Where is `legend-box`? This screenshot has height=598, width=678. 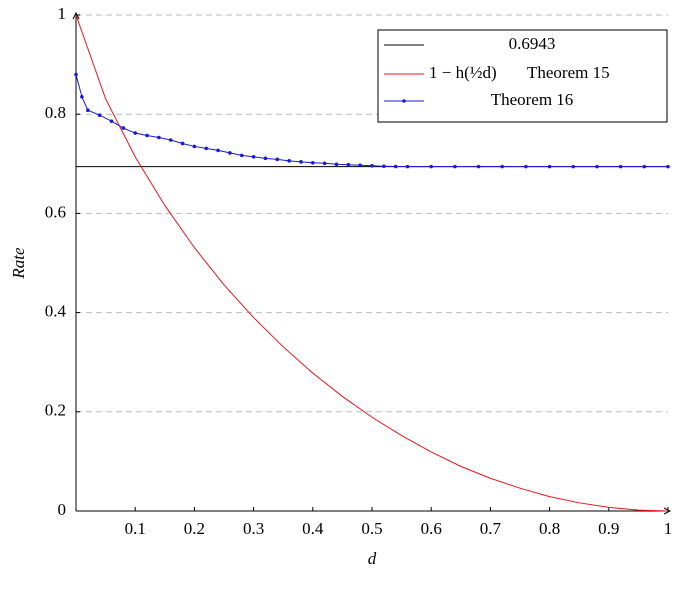
legend-box is located at coordinates (522, 76).